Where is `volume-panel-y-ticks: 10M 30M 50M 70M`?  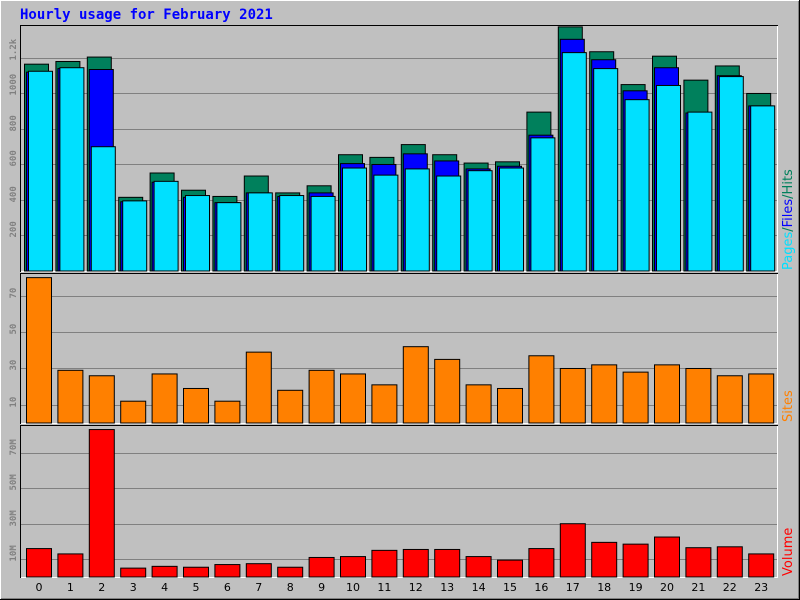
volume-panel-y-ticks: 10M 30M 50M 70M is located at coordinates (14, 500).